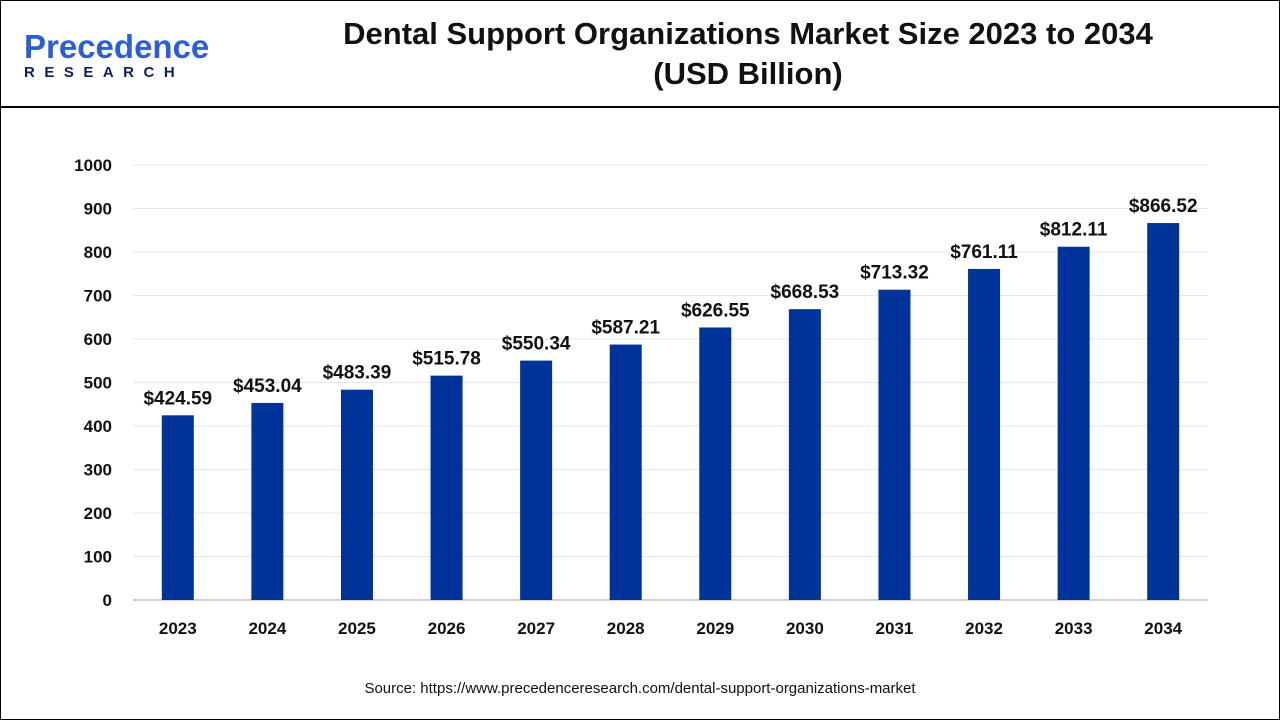  What do you see at coordinates (895, 628) in the screenshot?
I see `x-tick-label-2031: 2031` at bounding box center [895, 628].